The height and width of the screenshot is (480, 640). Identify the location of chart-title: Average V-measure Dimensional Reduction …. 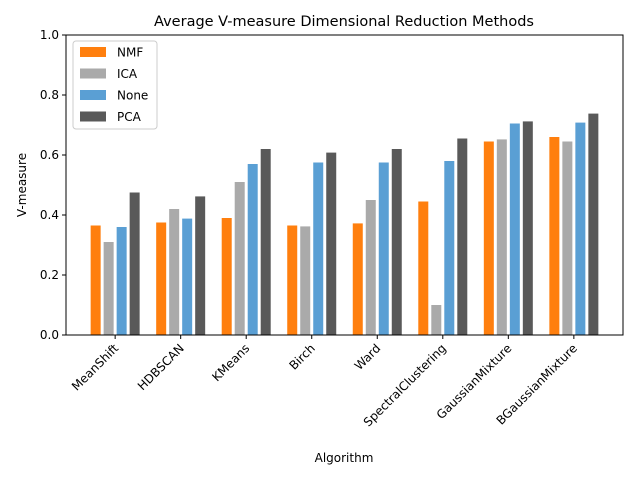
(344, 22).